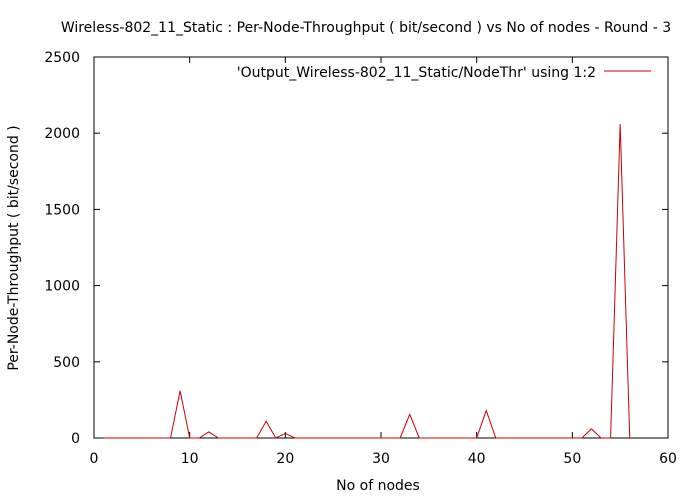  I want to click on x-tick-label: 0, so click(94, 459).